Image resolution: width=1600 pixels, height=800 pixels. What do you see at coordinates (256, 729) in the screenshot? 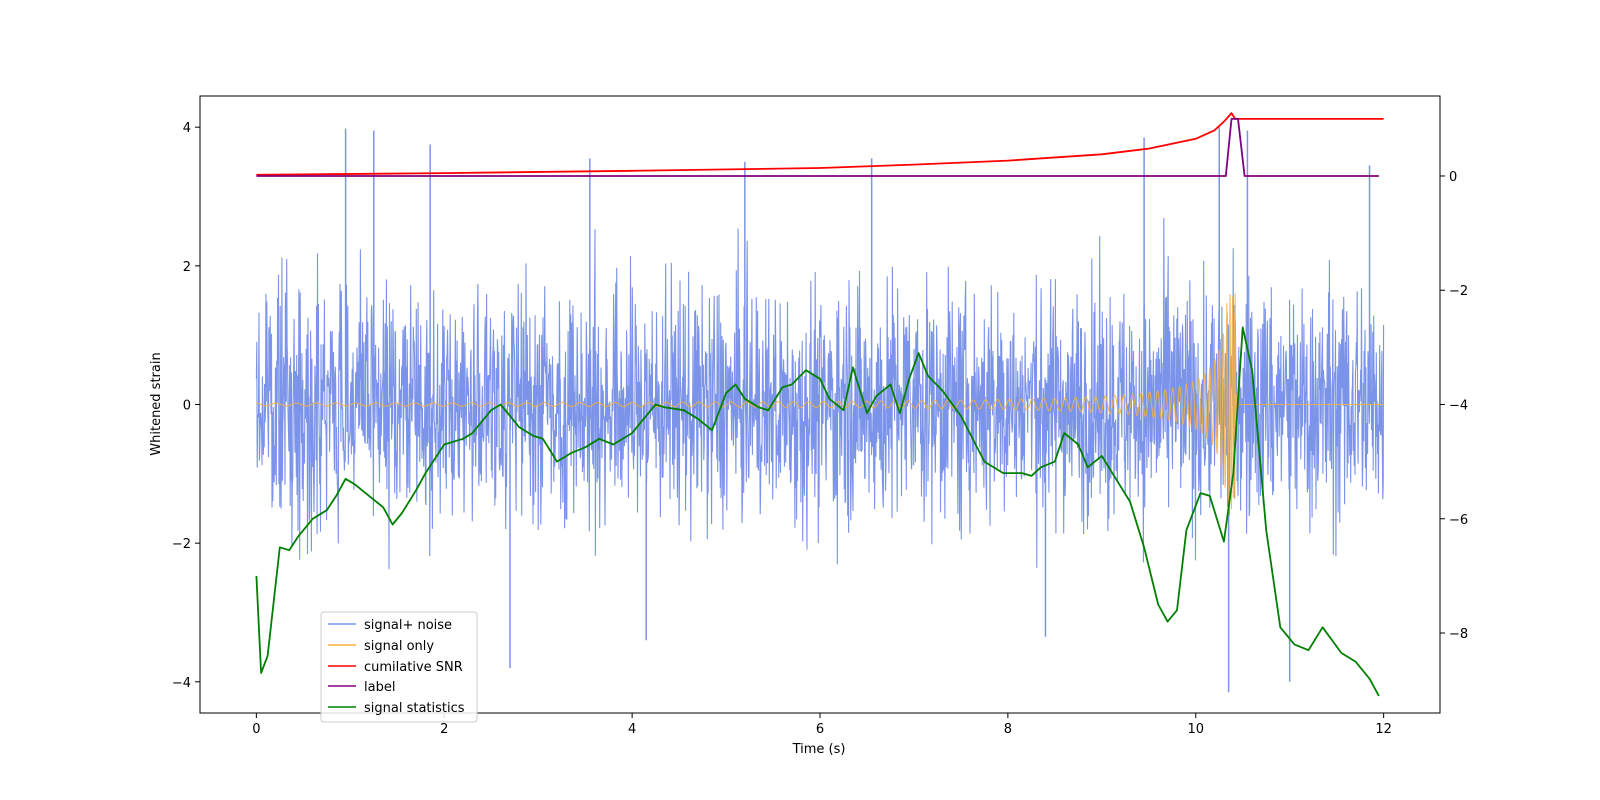
I see `x-tick-label: 0` at bounding box center [256, 729].